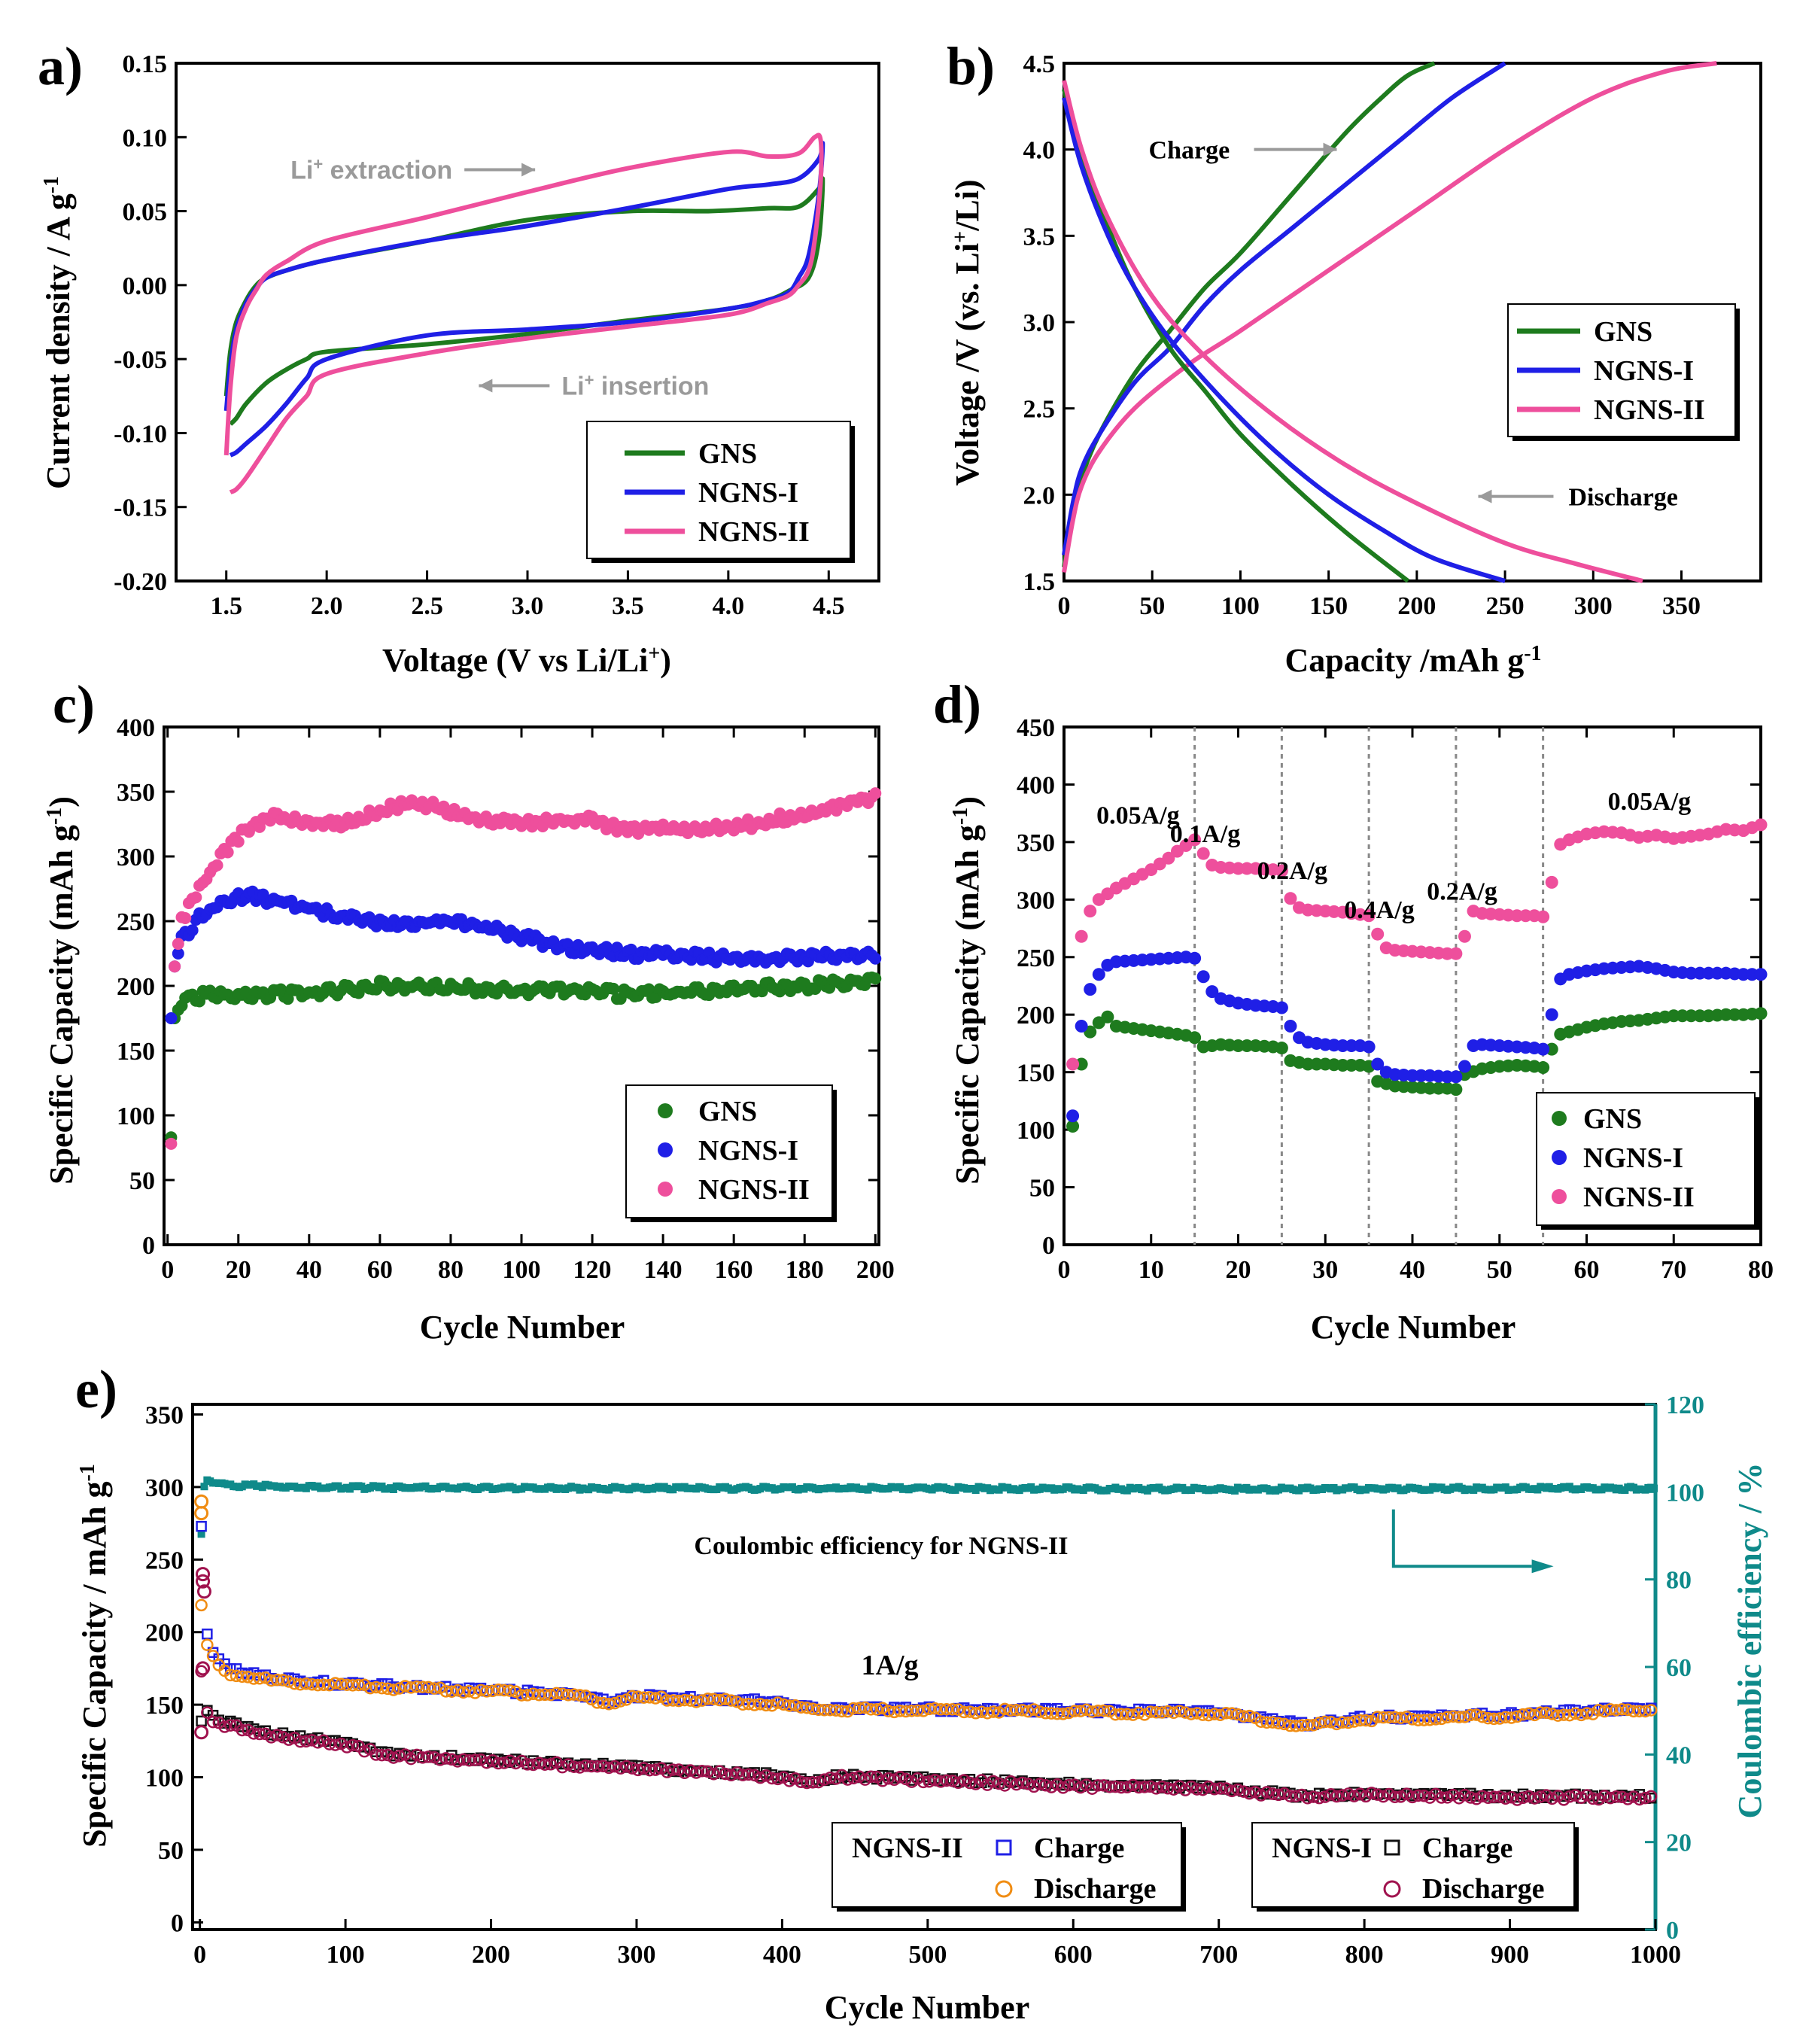  I want to click on panel-c-ytick-label: 200, so click(136, 987).